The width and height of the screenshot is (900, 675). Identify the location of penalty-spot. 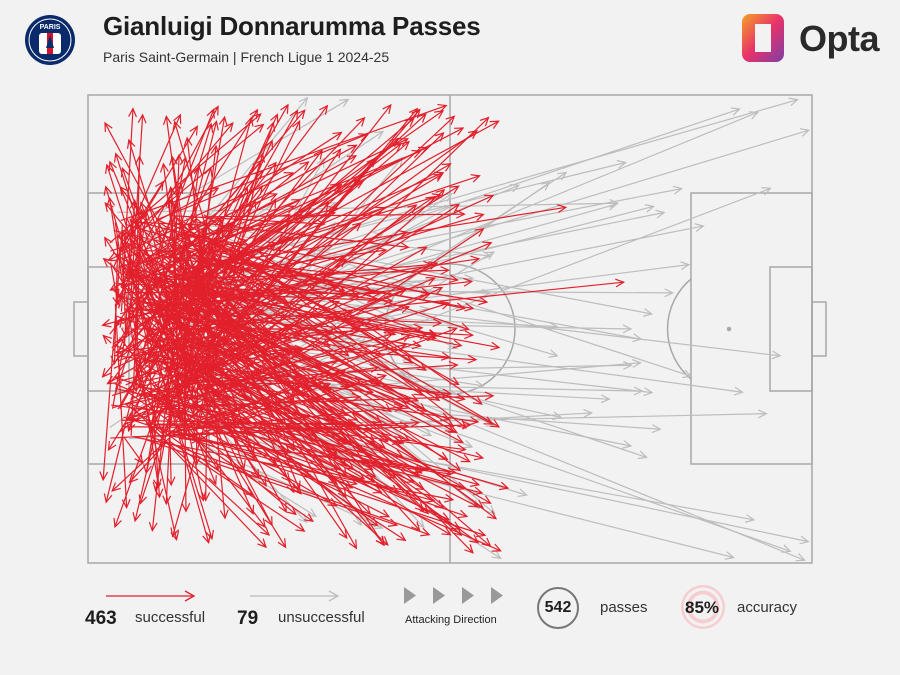
(729, 329).